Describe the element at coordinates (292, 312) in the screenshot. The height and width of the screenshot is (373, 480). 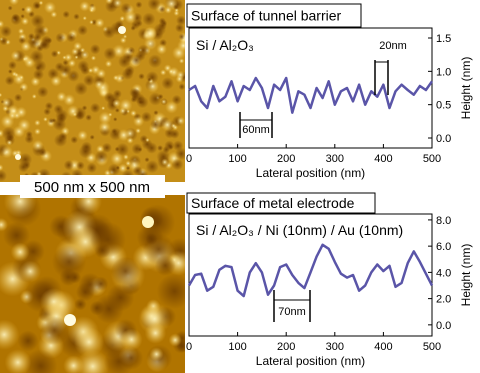
I see `annotation: 70nm` at that location.